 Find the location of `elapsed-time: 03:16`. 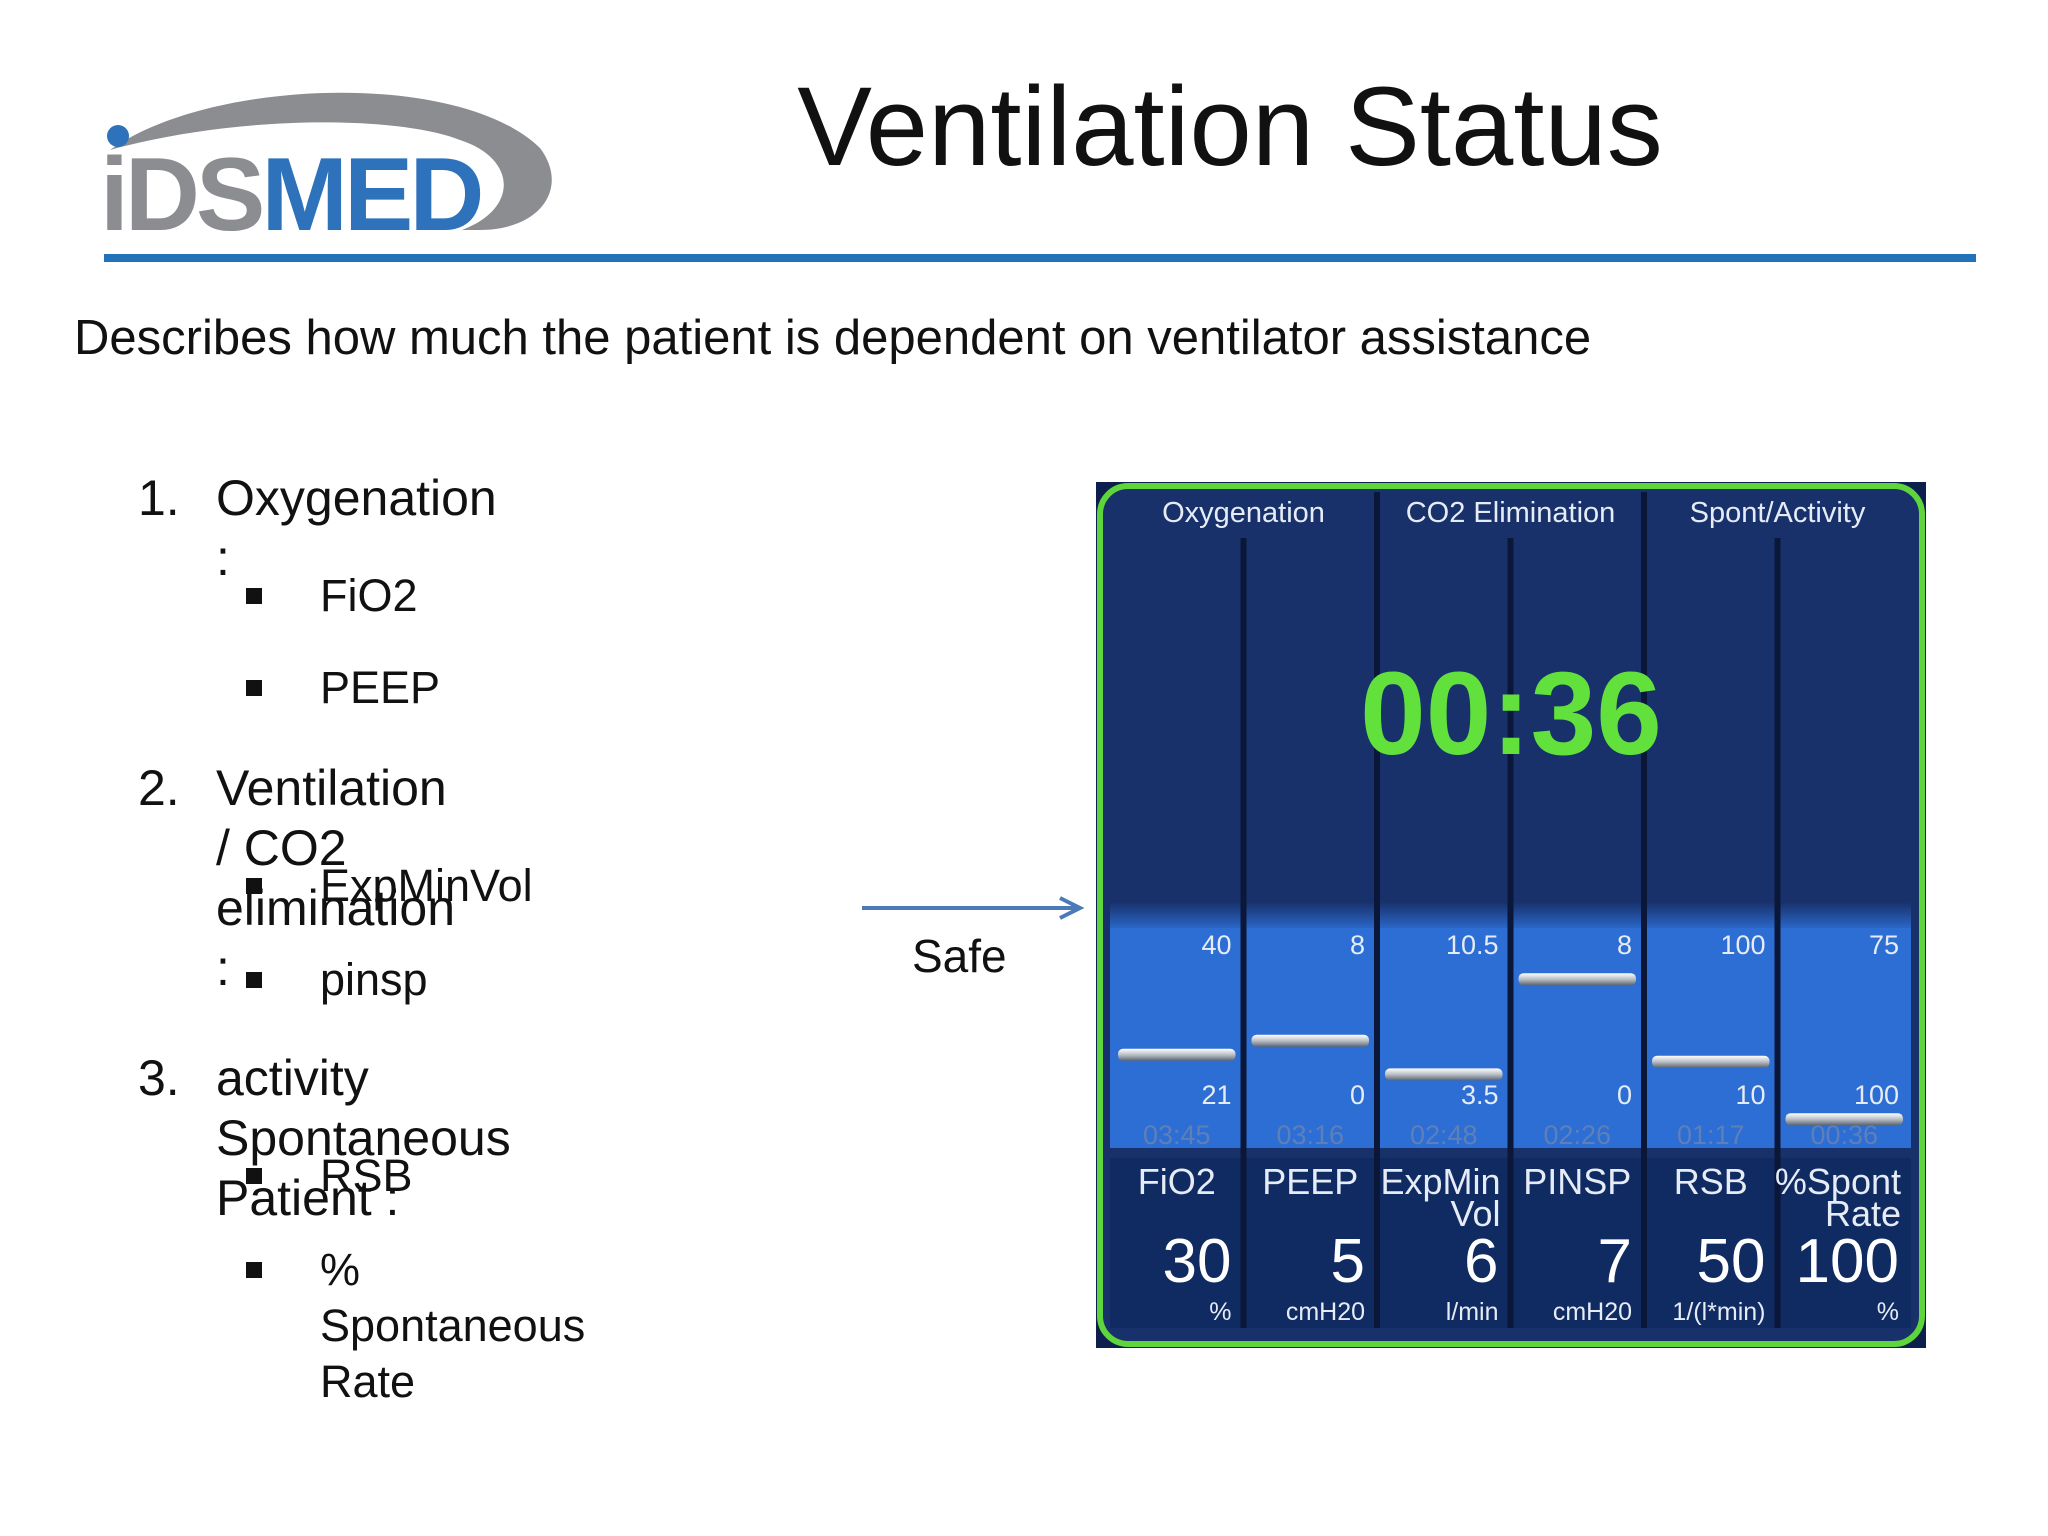

elapsed-time: 03:16 is located at coordinates (1310, 1135).